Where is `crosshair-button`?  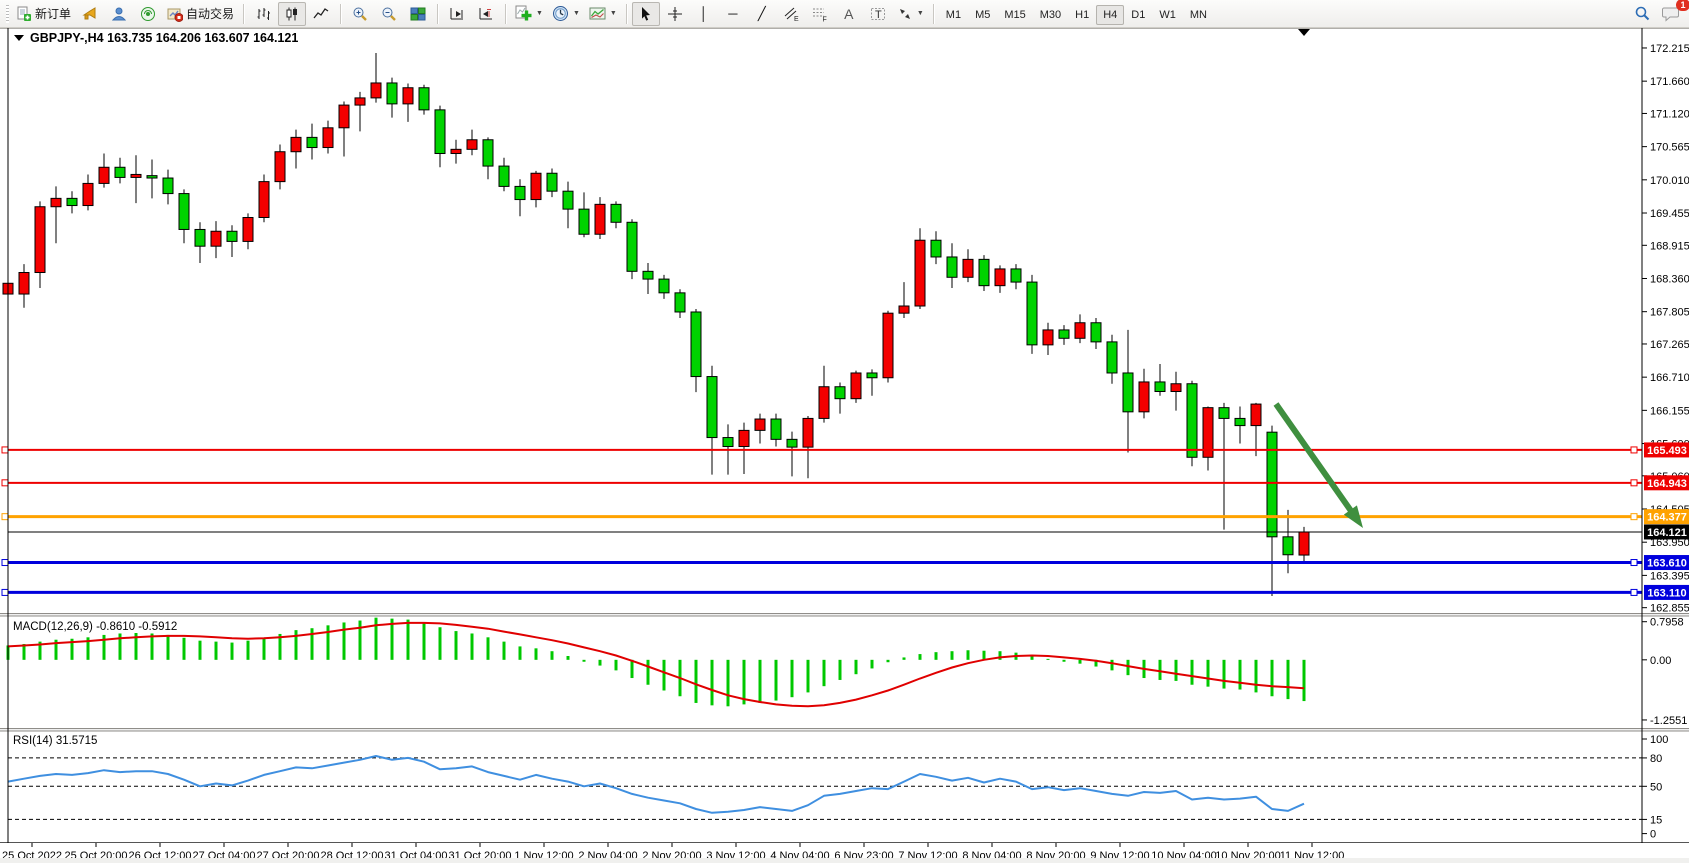
crosshair-button is located at coordinates (675, 14).